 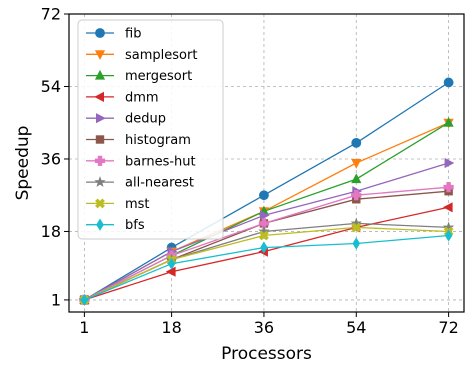 What do you see at coordinates (161, 55) in the screenshot?
I see `legend-label: samplesort` at bounding box center [161, 55].